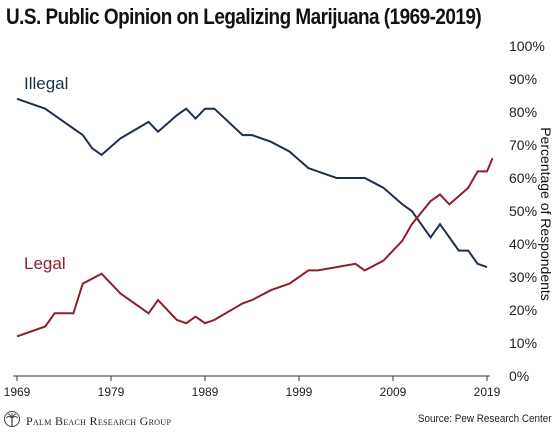  What do you see at coordinates (523, 211) in the screenshot?
I see `y-tick-label: 50%` at bounding box center [523, 211].